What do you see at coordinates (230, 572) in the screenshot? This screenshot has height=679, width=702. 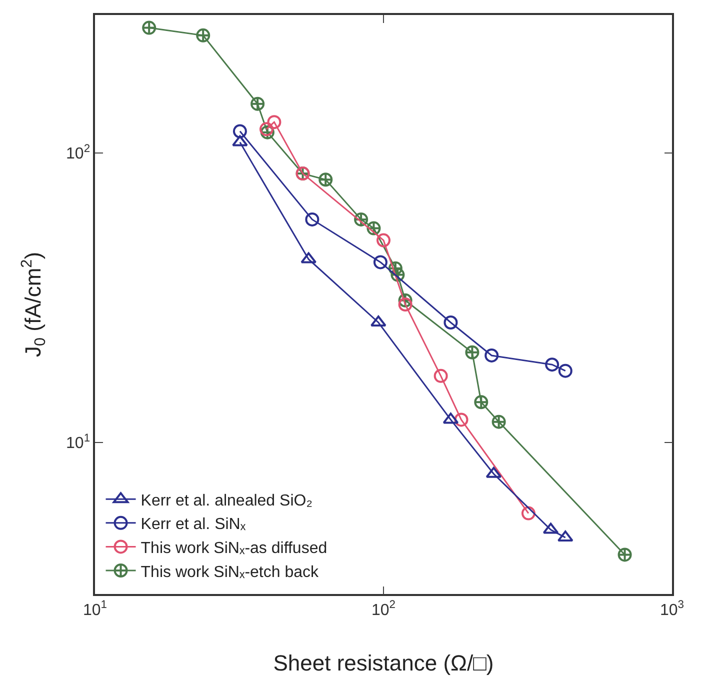 I see `legend-label: This work SiNₓ-etch back` at bounding box center [230, 572].